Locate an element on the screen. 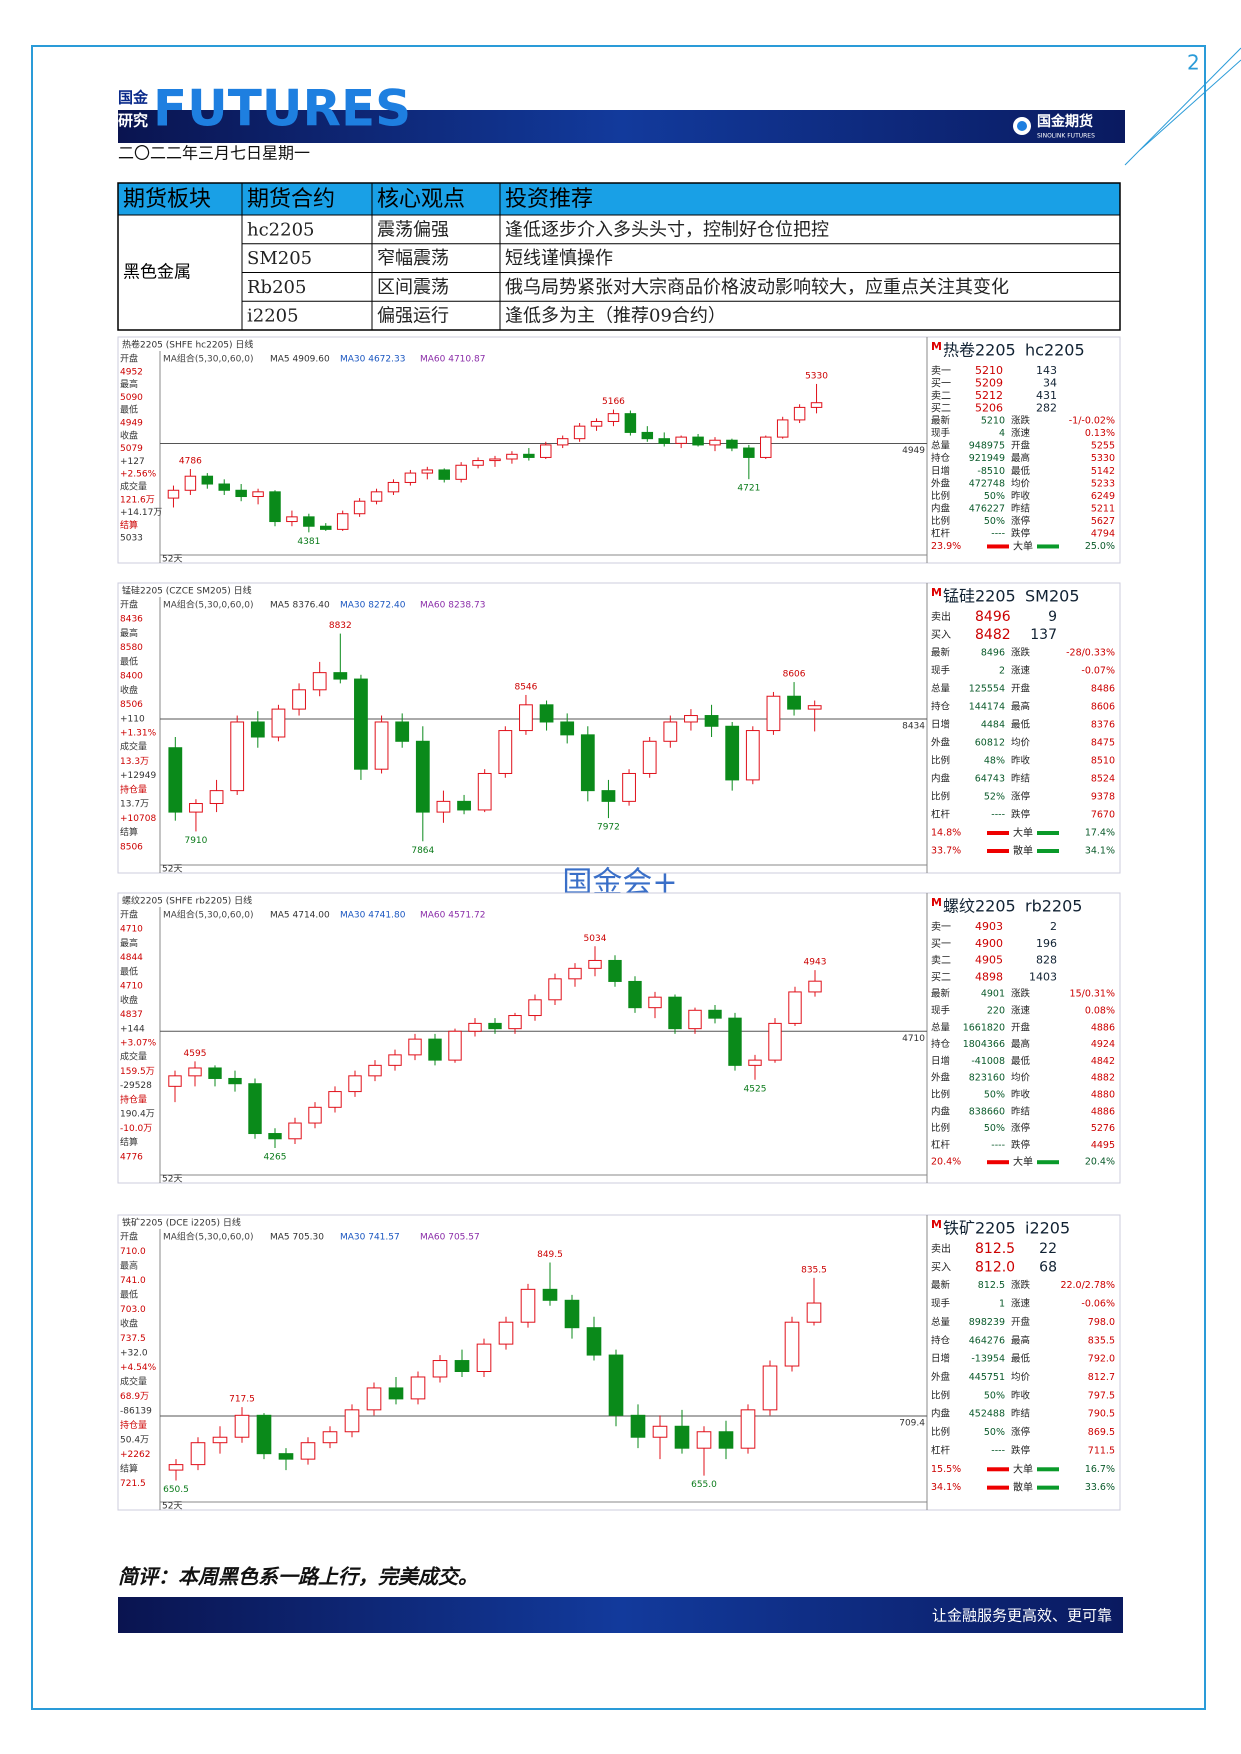 The width and height of the screenshot is (1241, 1754). quote-label: 涨停 is located at coordinates (1021, 1432).